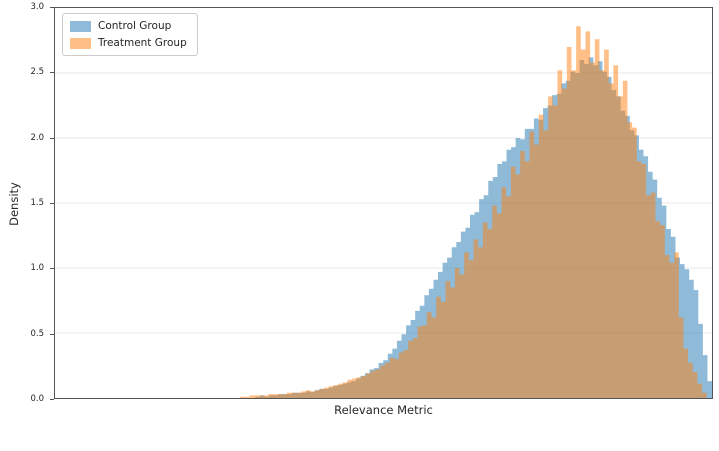 The height and width of the screenshot is (451, 719). Describe the element at coordinates (37, 268) in the screenshot. I see `ytick-label-1.0: 1.0` at that location.